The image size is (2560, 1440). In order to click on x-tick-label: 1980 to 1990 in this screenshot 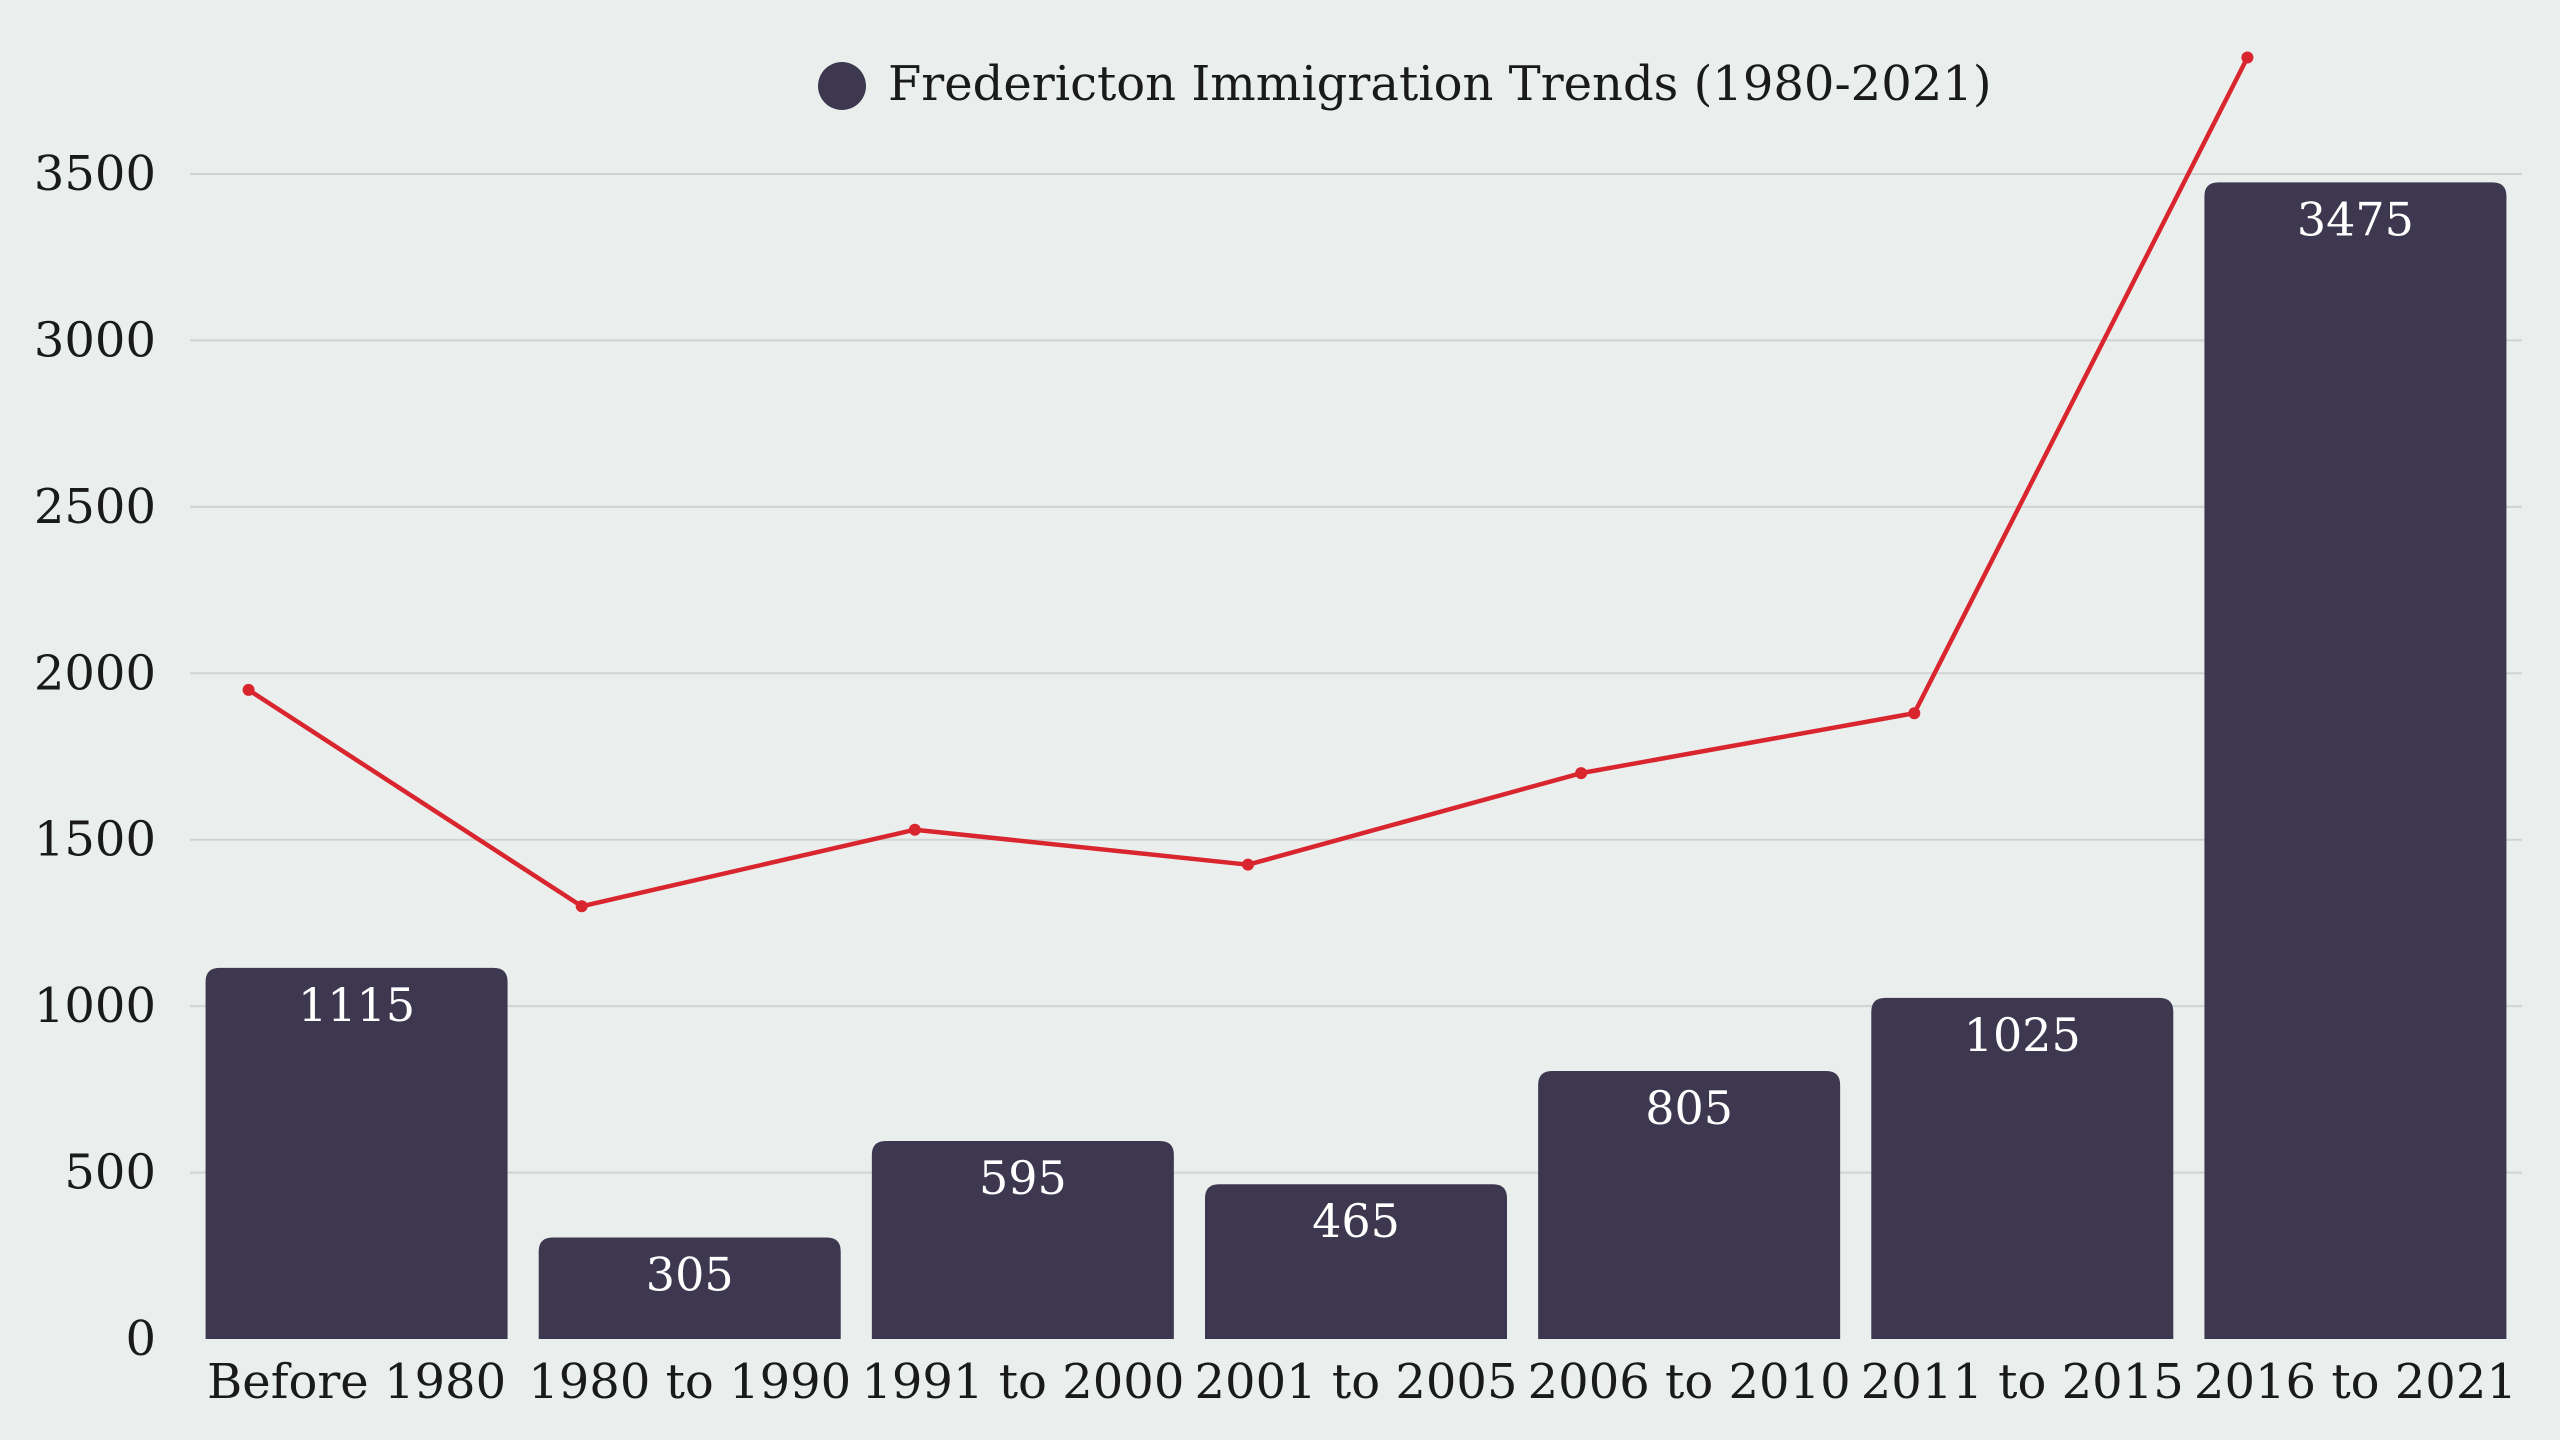, I will do `click(689, 1382)`.